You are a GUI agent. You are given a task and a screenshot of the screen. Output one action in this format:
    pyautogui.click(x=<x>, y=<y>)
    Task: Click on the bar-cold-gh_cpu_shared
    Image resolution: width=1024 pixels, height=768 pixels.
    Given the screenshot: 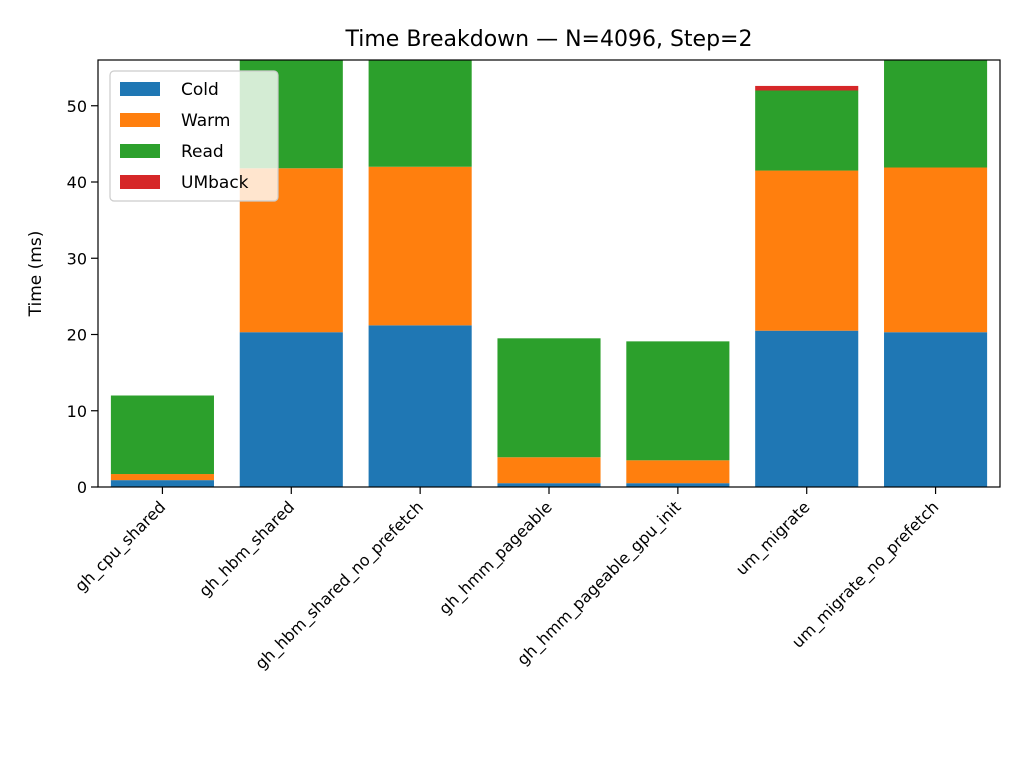 What is the action you would take?
    pyautogui.click(x=162, y=483)
    